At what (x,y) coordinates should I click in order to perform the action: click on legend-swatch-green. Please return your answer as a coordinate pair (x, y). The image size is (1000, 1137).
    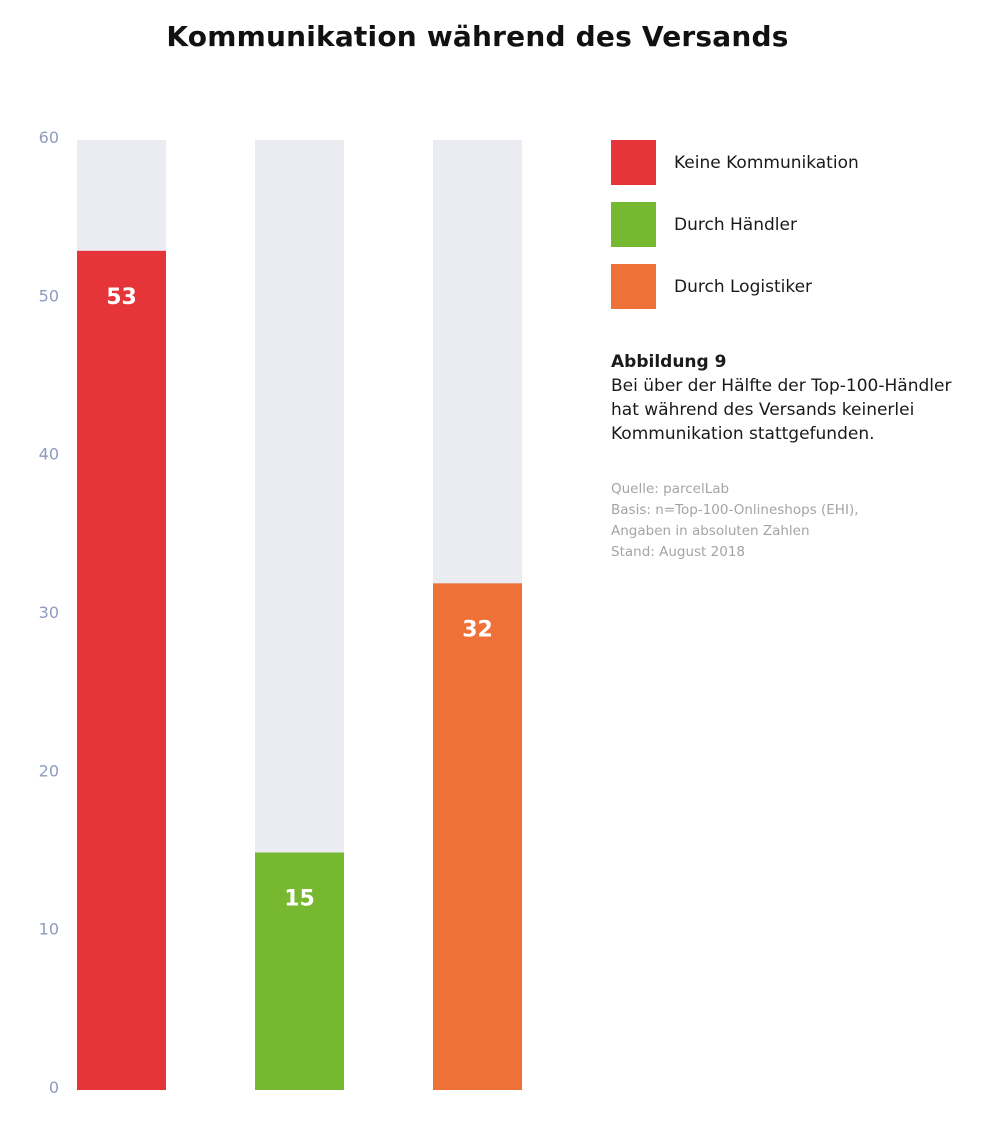
    Looking at the image, I should click on (633, 224).